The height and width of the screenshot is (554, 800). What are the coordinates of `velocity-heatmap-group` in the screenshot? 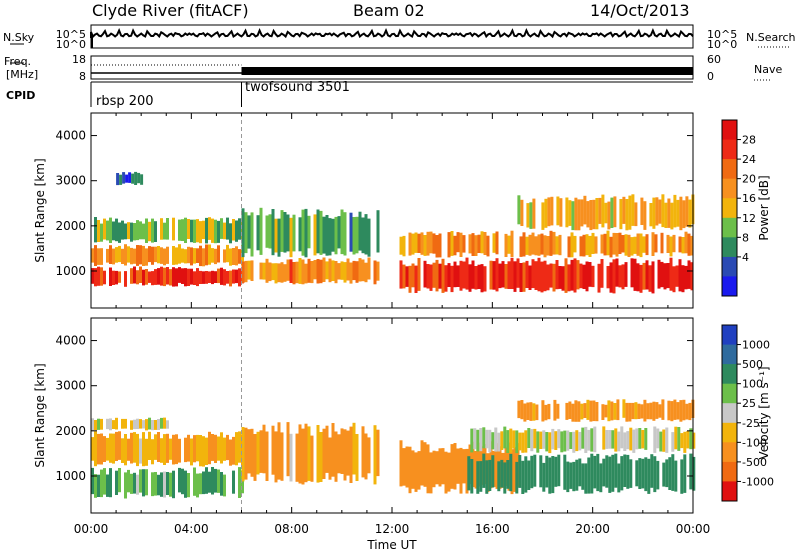 It's located at (393, 449).